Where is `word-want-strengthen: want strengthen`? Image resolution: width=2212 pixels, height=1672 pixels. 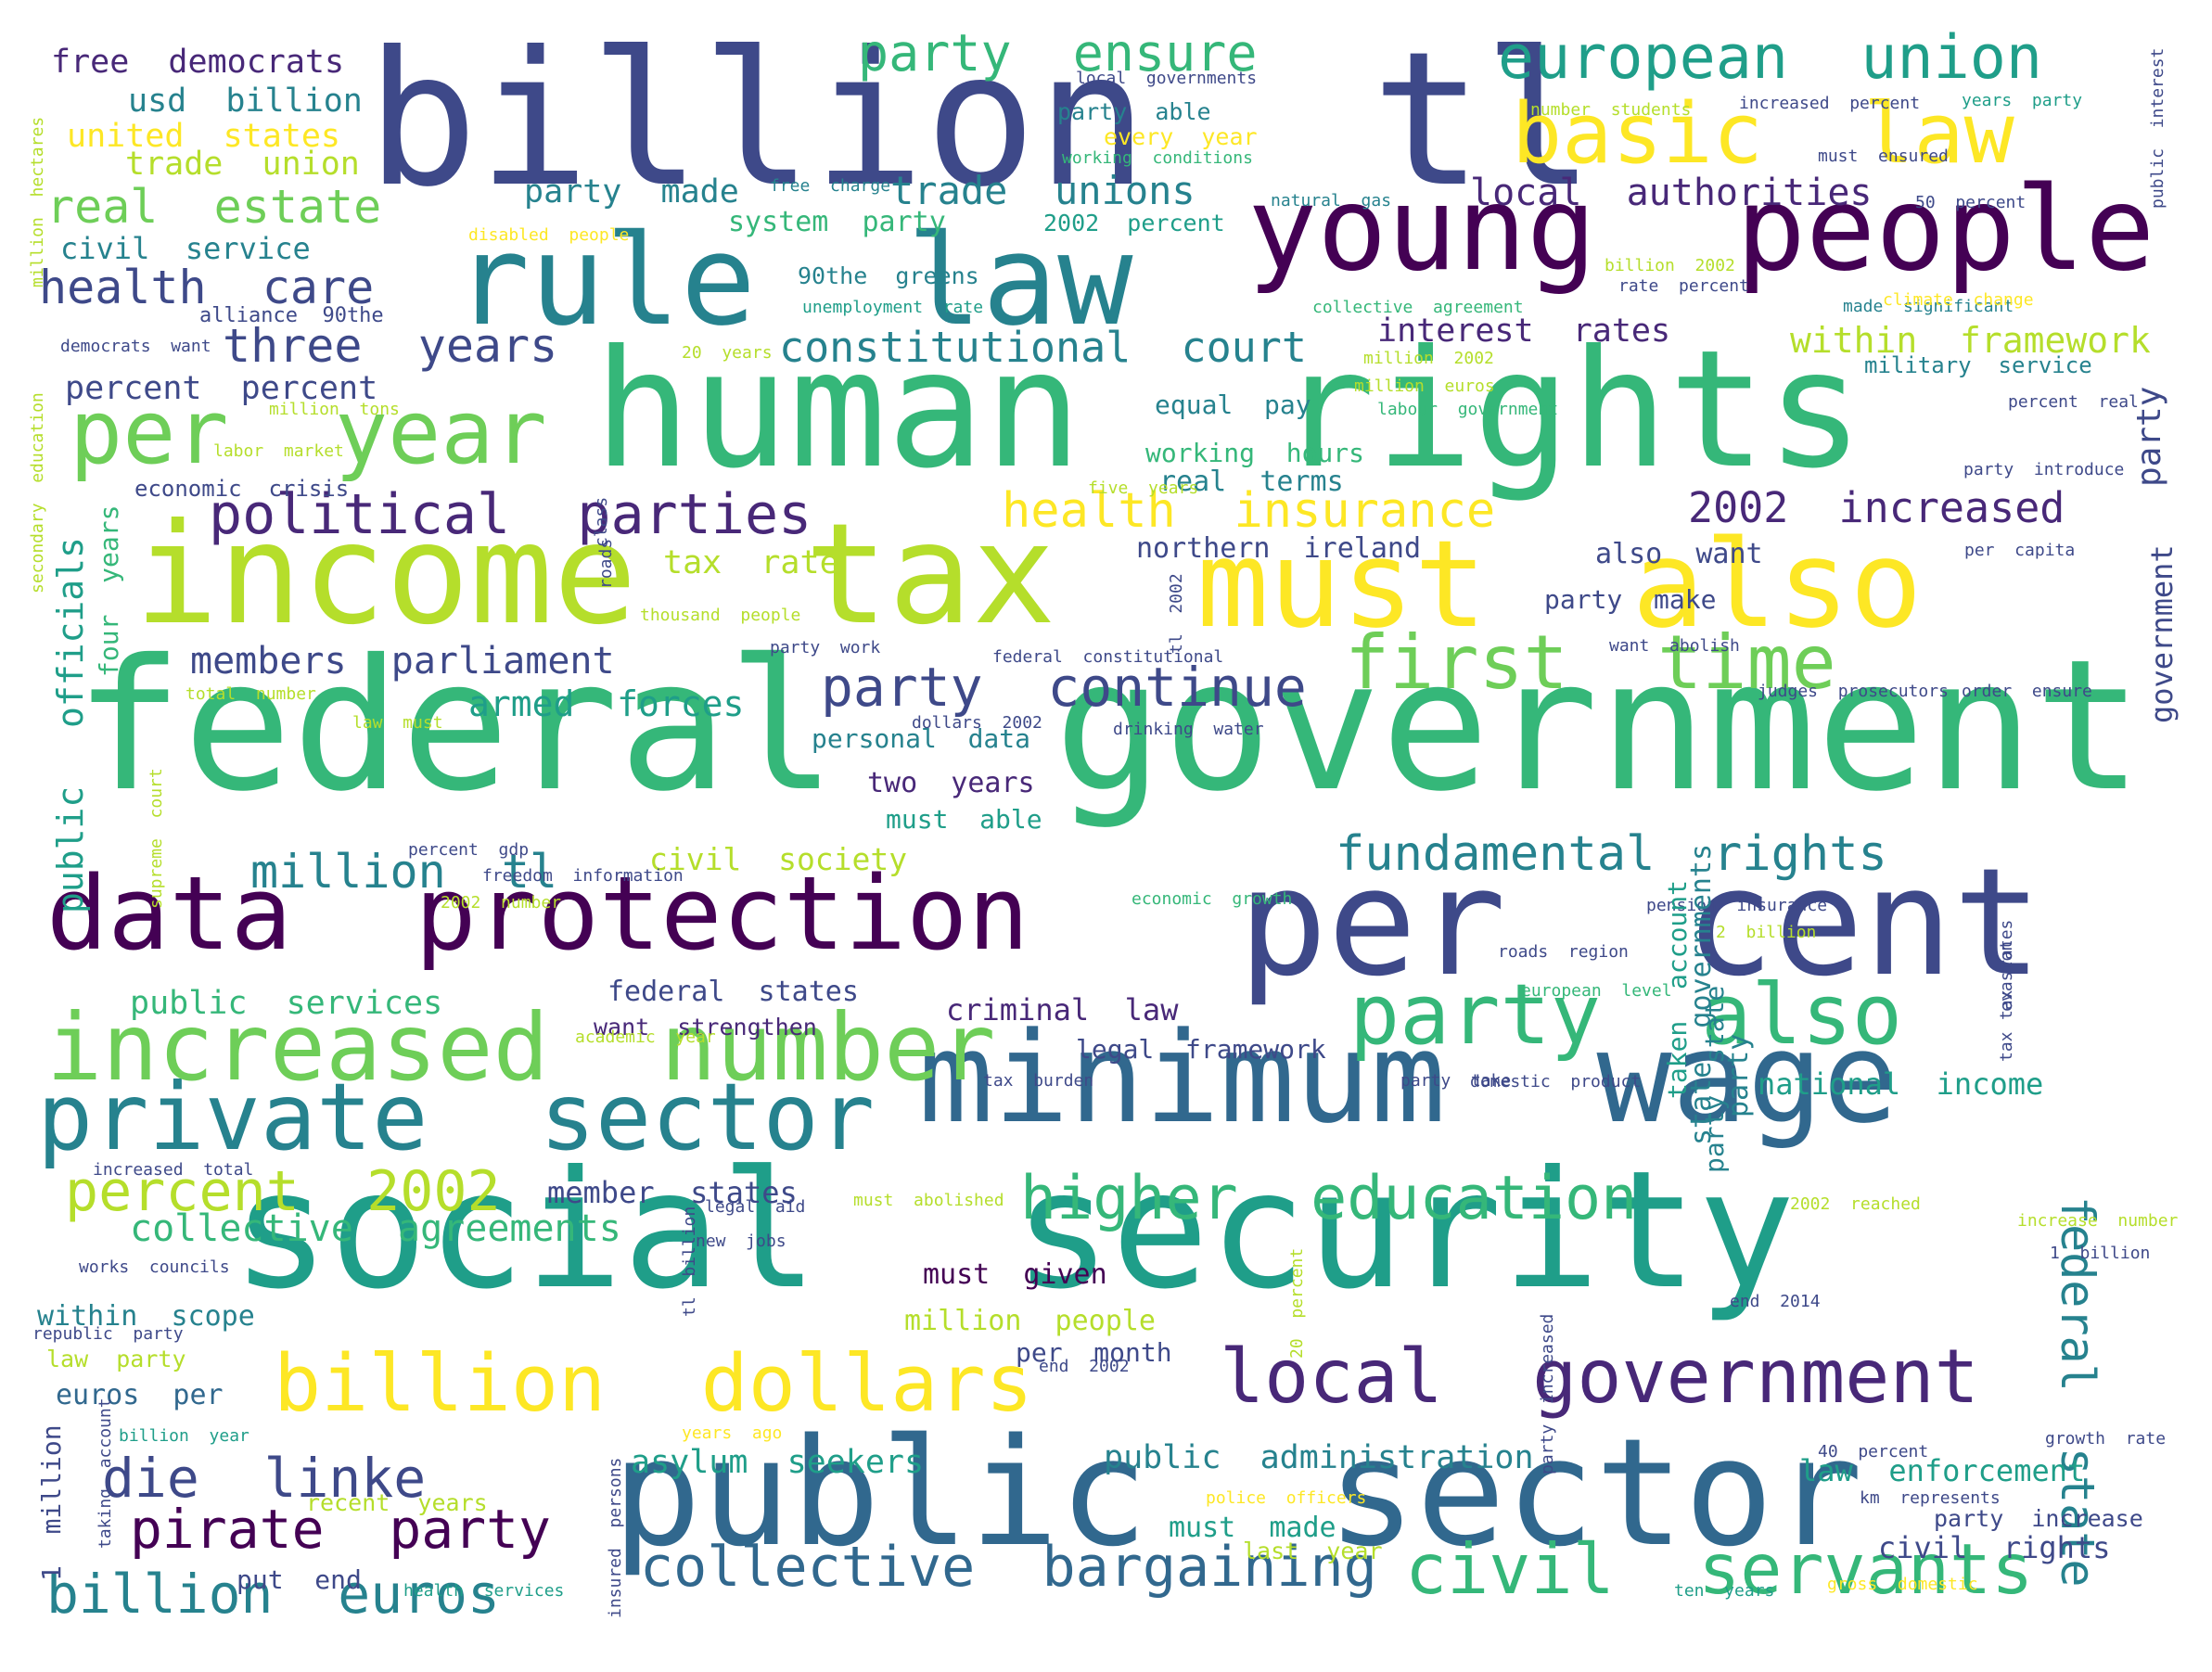
word-want-strengthen: want strengthen is located at coordinates (705, 1027).